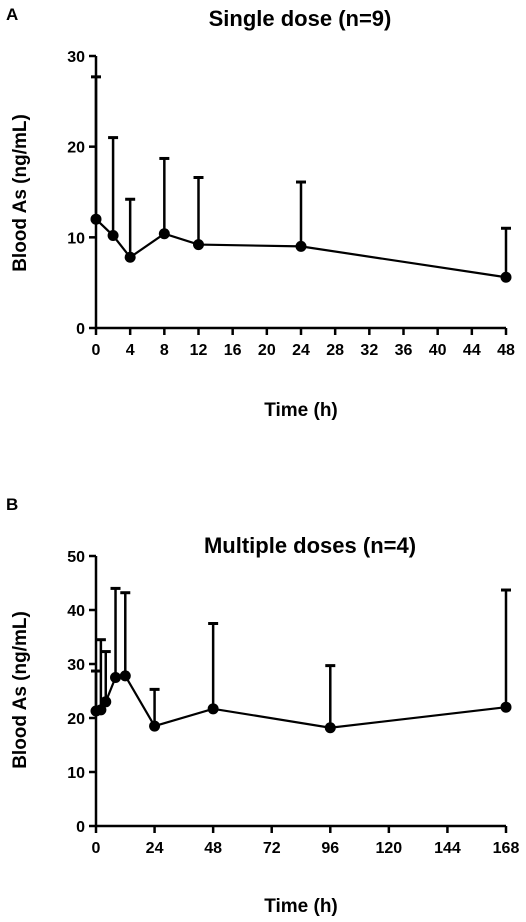 Image resolution: width=526 pixels, height=922 pixels. Describe the element at coordinates (389, 848) in the screenshot. I see `panel-b-x-tick-label: 120` at that location.